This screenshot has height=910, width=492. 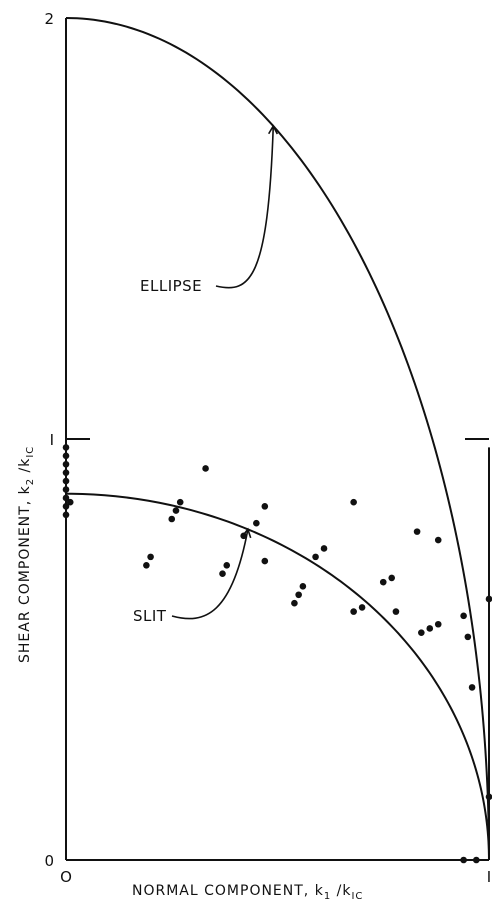 What do you see at coordinates (26, 554) in the screenshot?
I see `y-axis-title: SHEAR COMPONENT, k2 /kIC` at bounding box center [26, 554].